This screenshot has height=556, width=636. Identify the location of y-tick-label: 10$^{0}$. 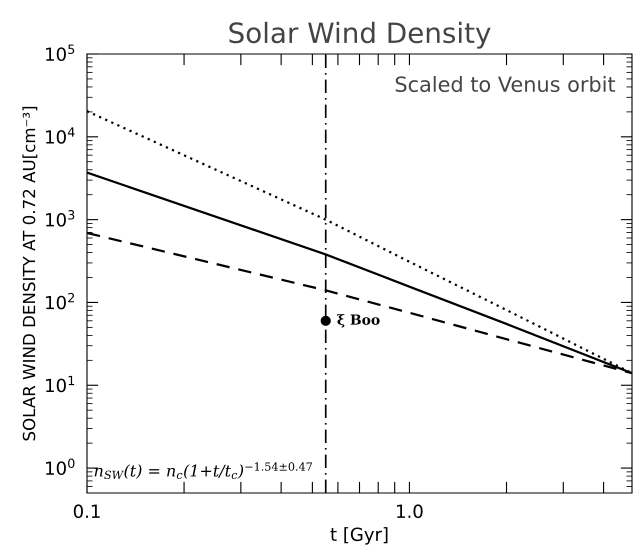
(60, 467).